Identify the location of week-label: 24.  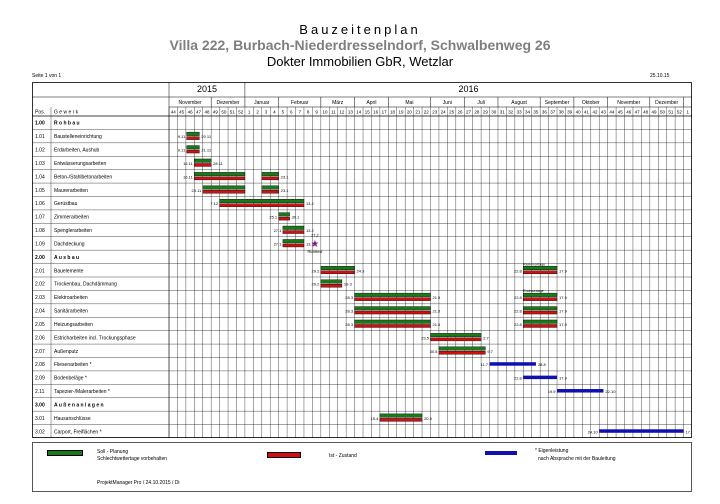
(444, 112).